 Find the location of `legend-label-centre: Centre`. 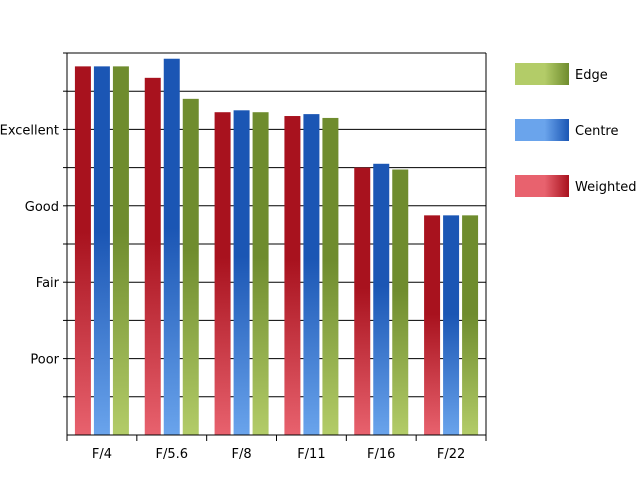

legend-label-centre: Centre is located at coordinates (596, 131).